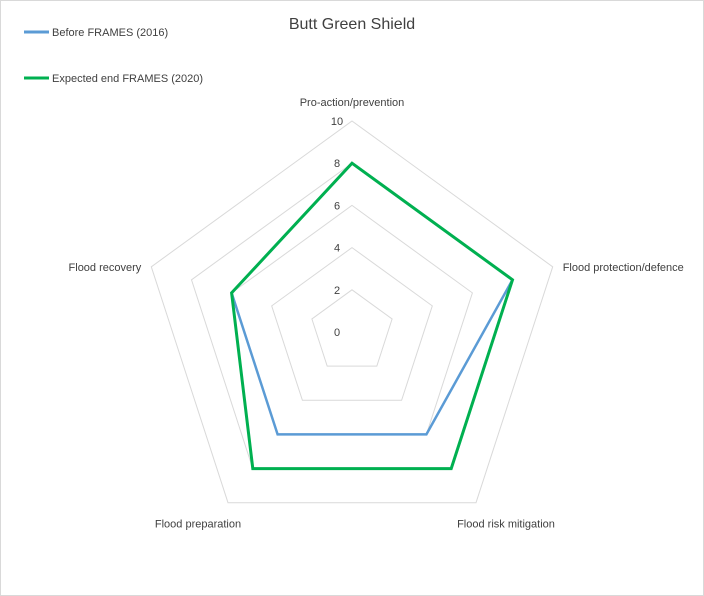  I want to click on axis-label-4: Flood recovery, so click(105, 268).